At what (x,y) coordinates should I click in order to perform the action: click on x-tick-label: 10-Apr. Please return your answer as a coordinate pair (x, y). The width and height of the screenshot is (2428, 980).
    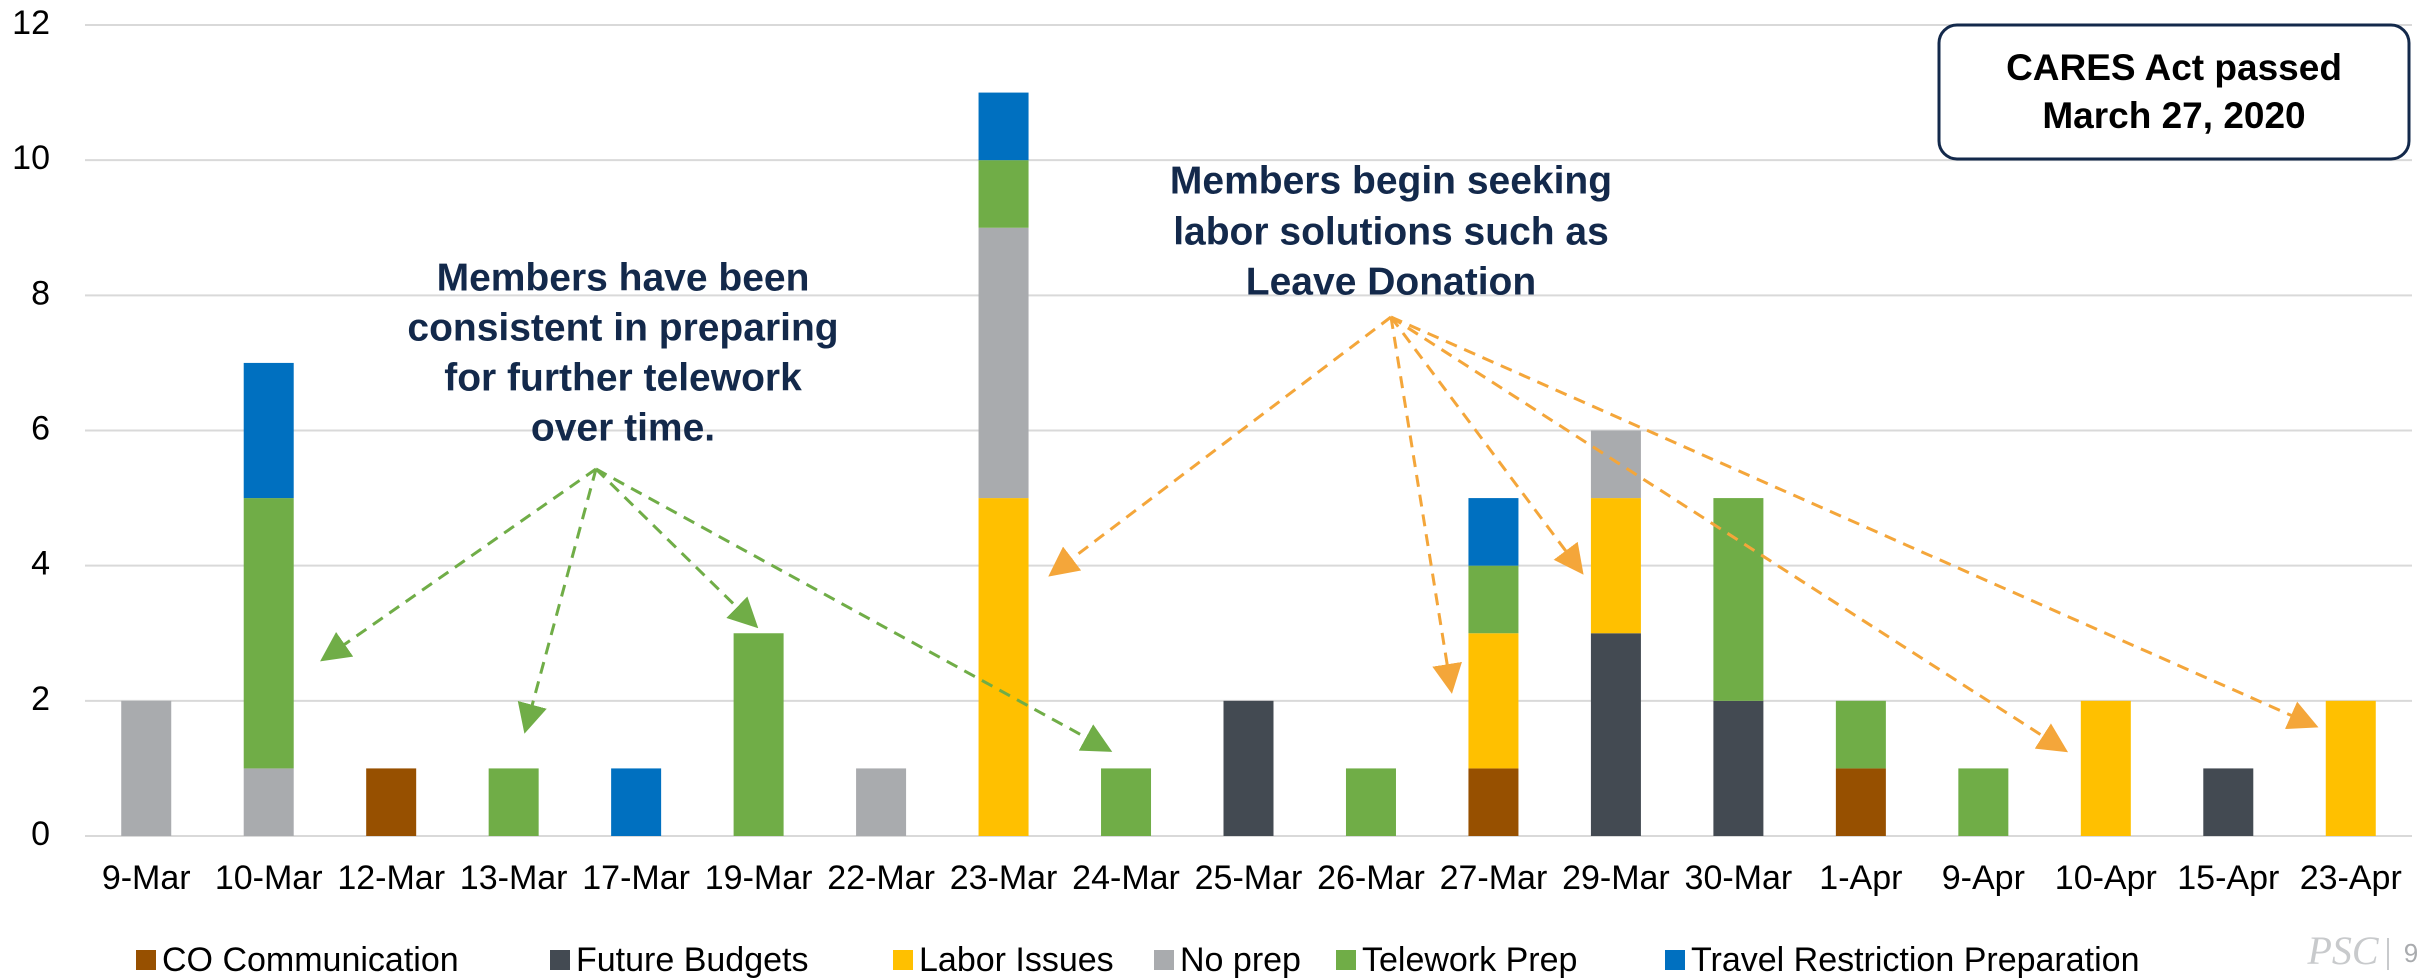
    Looking at the image, I should click on (2106, 878).